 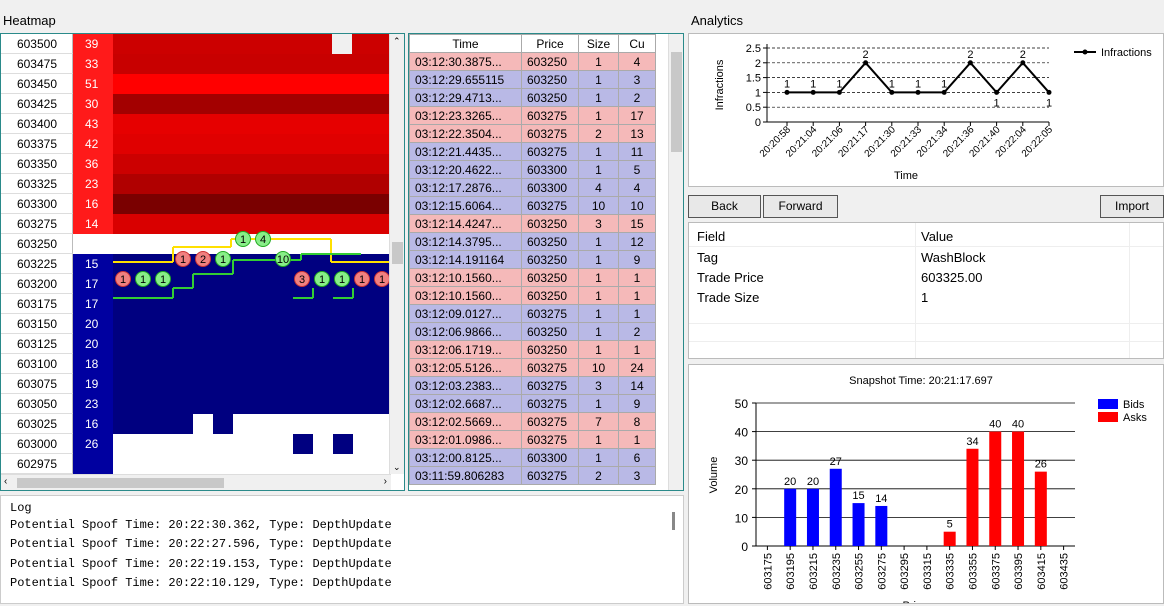 What do you see at coordinates (952, 277) in the screenshot?
I see `field-value: 603325.00` at bounding box center [952, 277].